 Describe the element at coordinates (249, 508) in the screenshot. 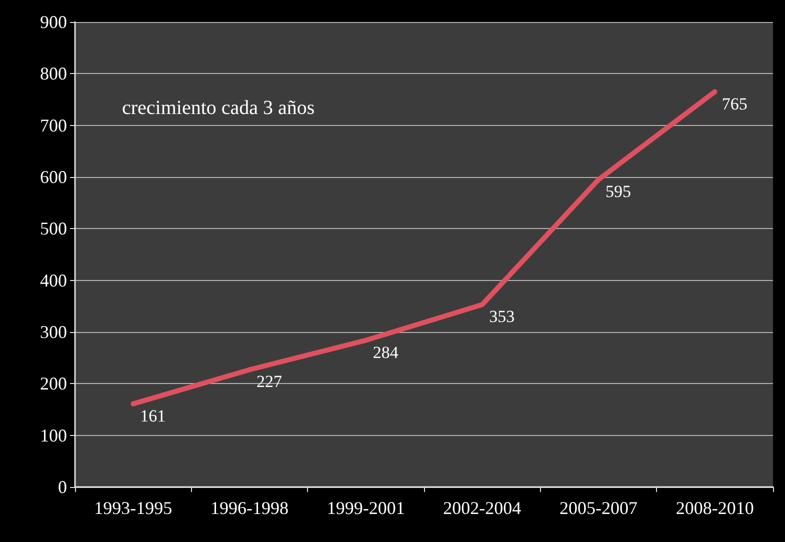

I see `x-tick-label: 1996-1998` at that location.